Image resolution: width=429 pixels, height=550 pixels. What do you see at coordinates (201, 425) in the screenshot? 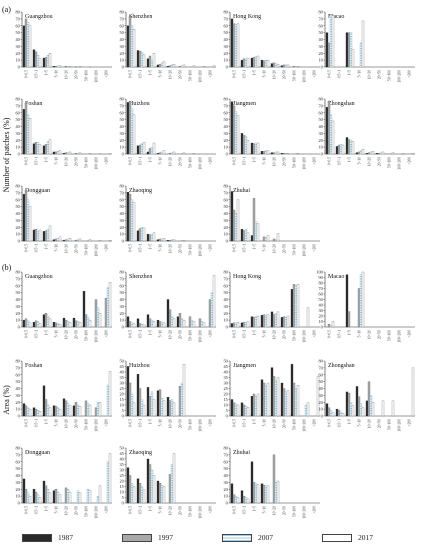
I see `x-tick-label: 100~200` at bounding box center [201, 425].